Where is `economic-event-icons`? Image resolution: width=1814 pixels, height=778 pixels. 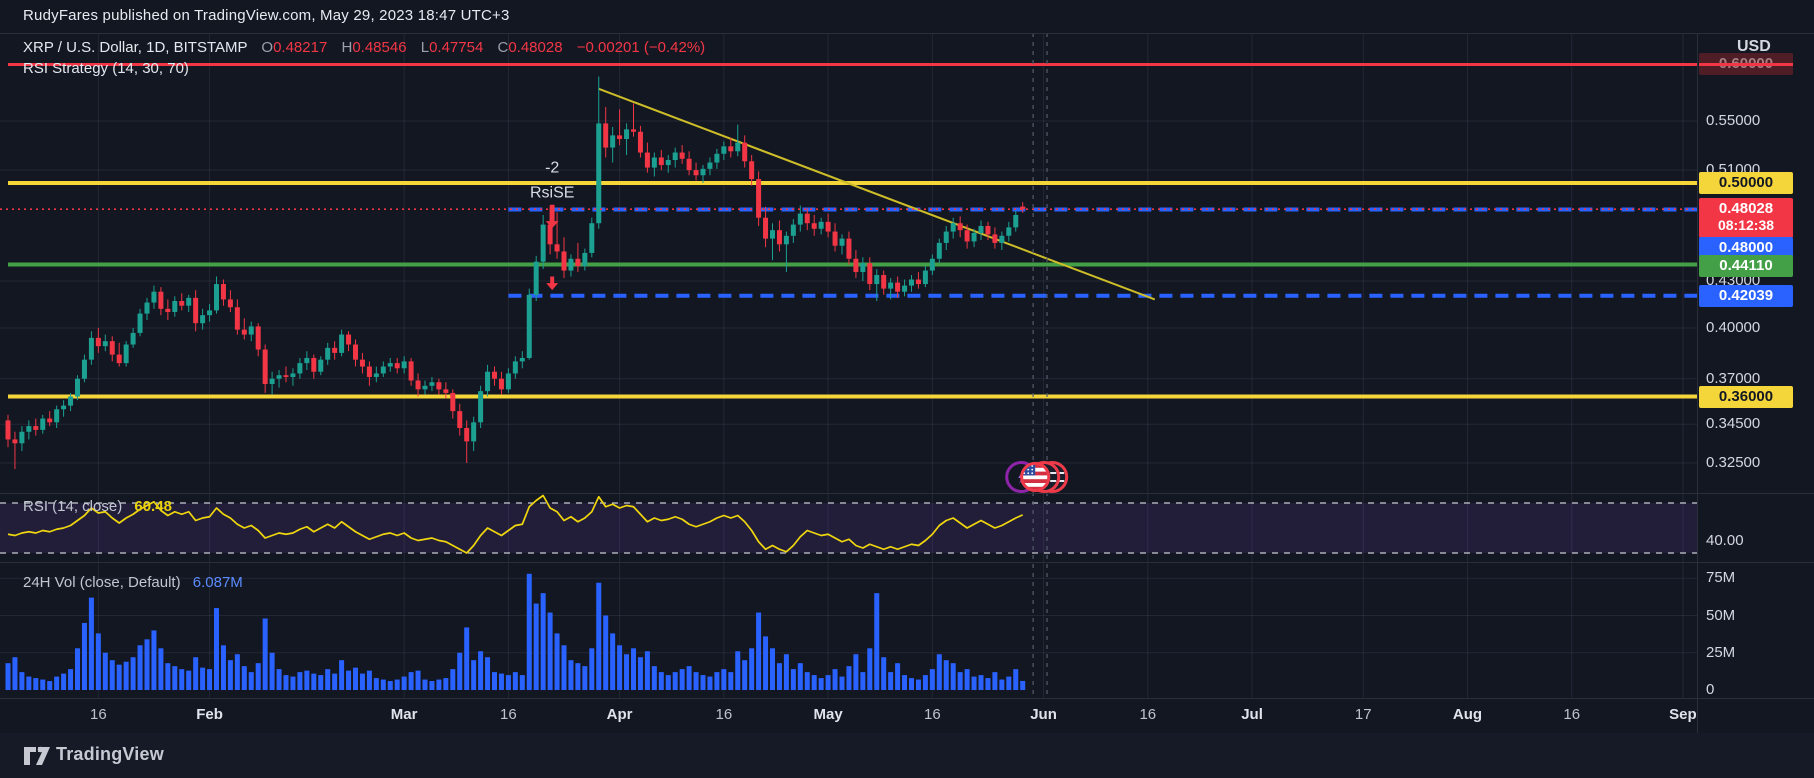 economic-event-icons is located at coordinates (1037, 477).